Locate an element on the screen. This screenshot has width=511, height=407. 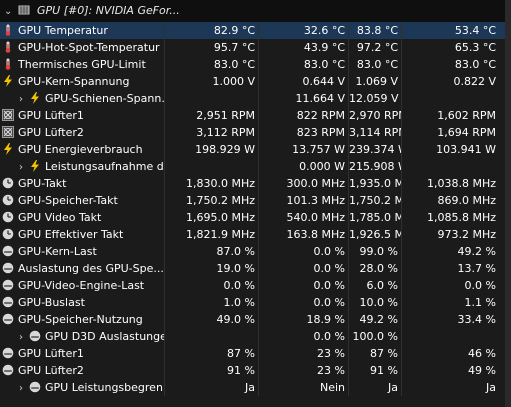
sensor-row: › GPU-Schienen-Spann... 11.664 V 12.059 V is located at coordinates (255, 98).